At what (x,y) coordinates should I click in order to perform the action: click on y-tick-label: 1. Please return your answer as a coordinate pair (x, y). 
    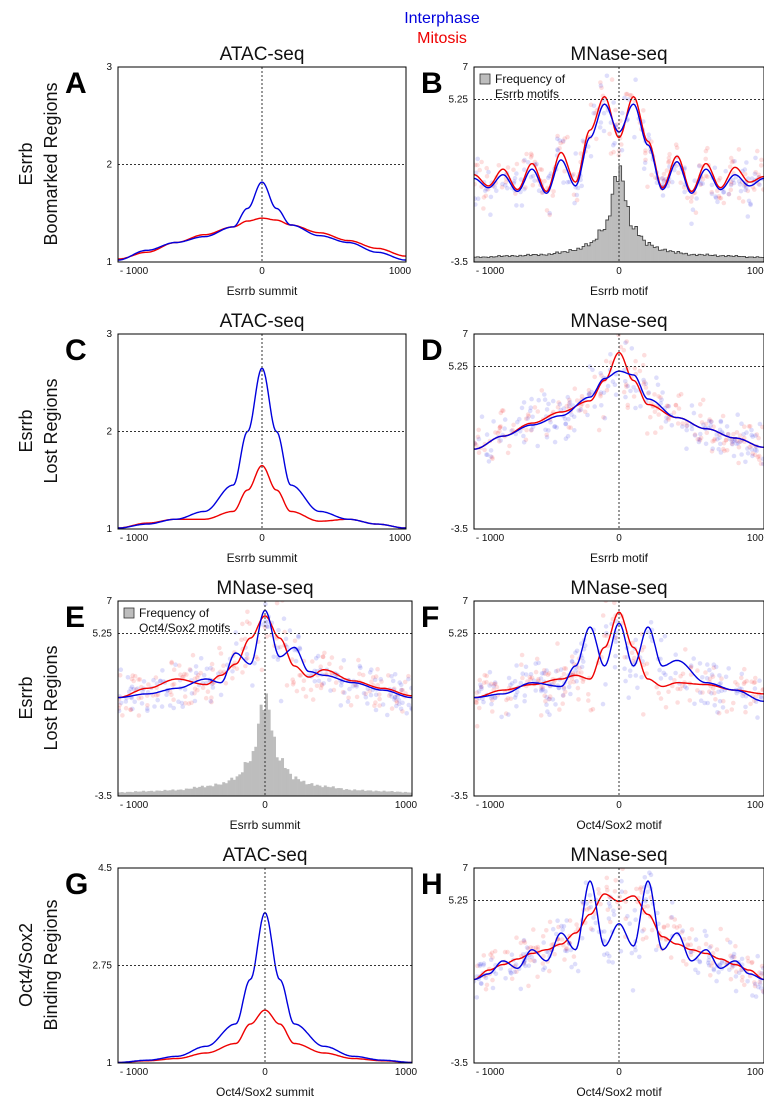
    Looking at the image, I should click on (109, 529).